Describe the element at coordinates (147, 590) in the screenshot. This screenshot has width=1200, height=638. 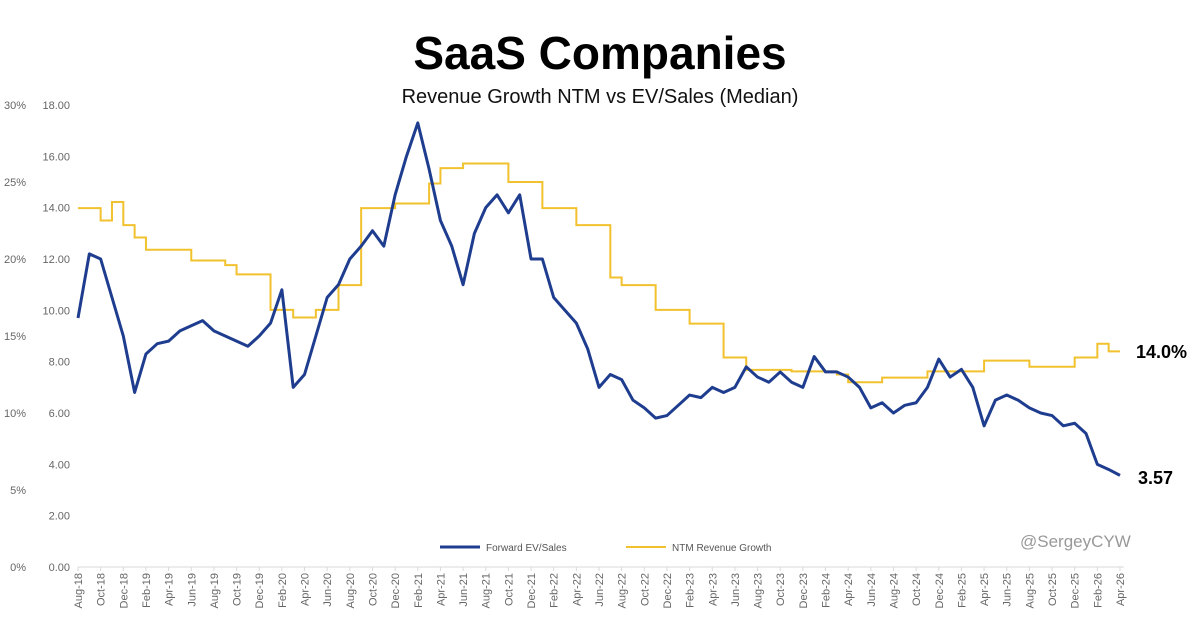
I see `x-tick-label: Feb-19` at that location.